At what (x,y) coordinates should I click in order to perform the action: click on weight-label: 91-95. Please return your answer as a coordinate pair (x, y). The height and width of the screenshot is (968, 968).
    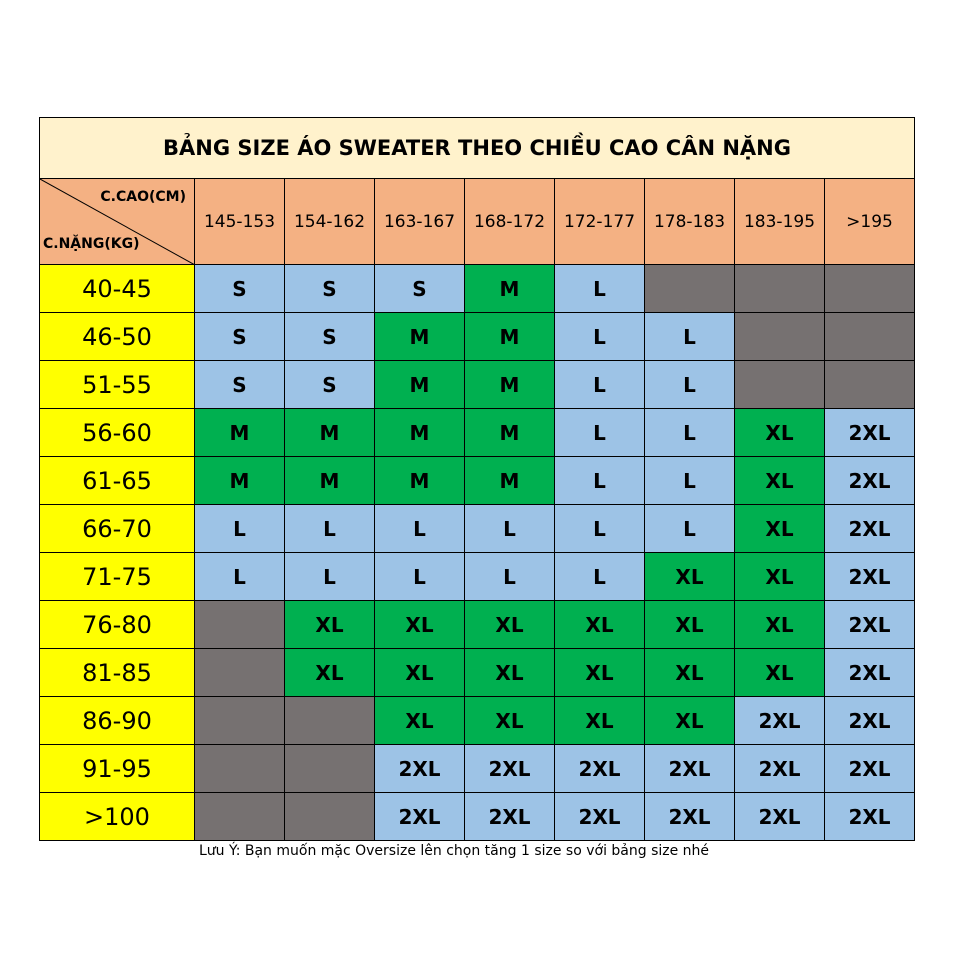
    Looking at the image, I should click on (117, 768).